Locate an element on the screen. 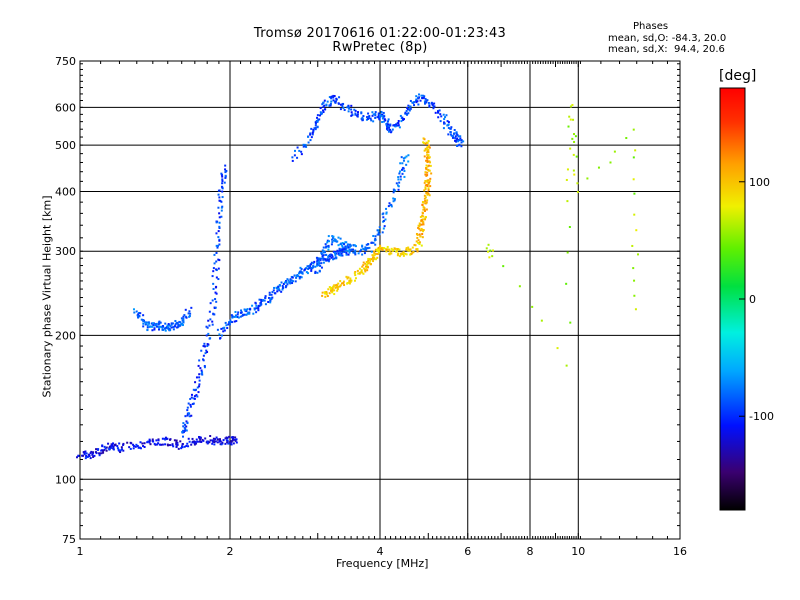  y-tick-label: 75 is located at coordinates (69, 539).